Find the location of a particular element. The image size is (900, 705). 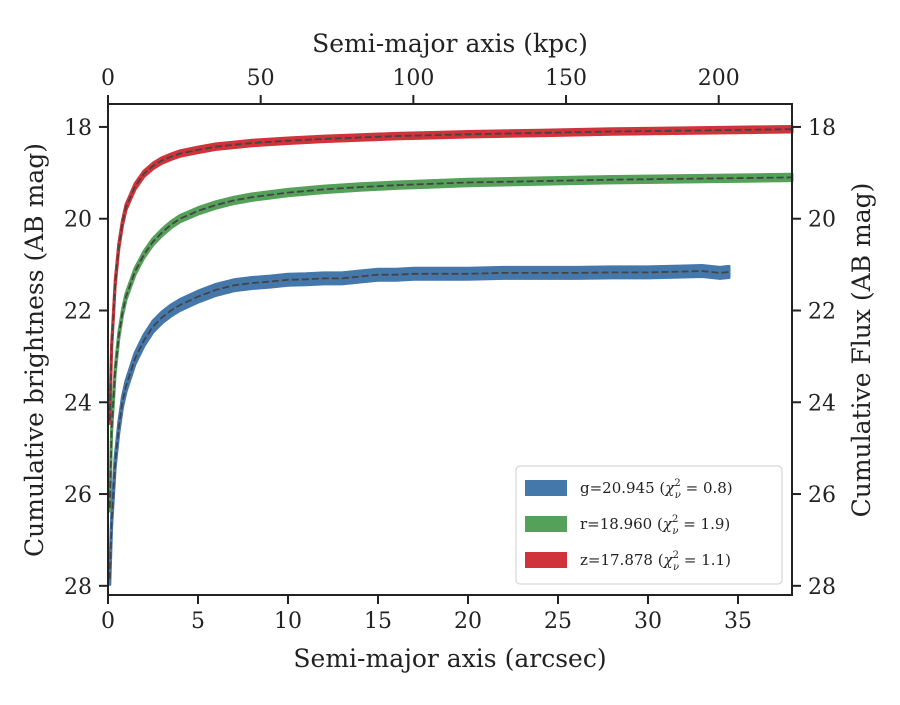

x2-tick-label: 150 is located at coordinates (566, 78).